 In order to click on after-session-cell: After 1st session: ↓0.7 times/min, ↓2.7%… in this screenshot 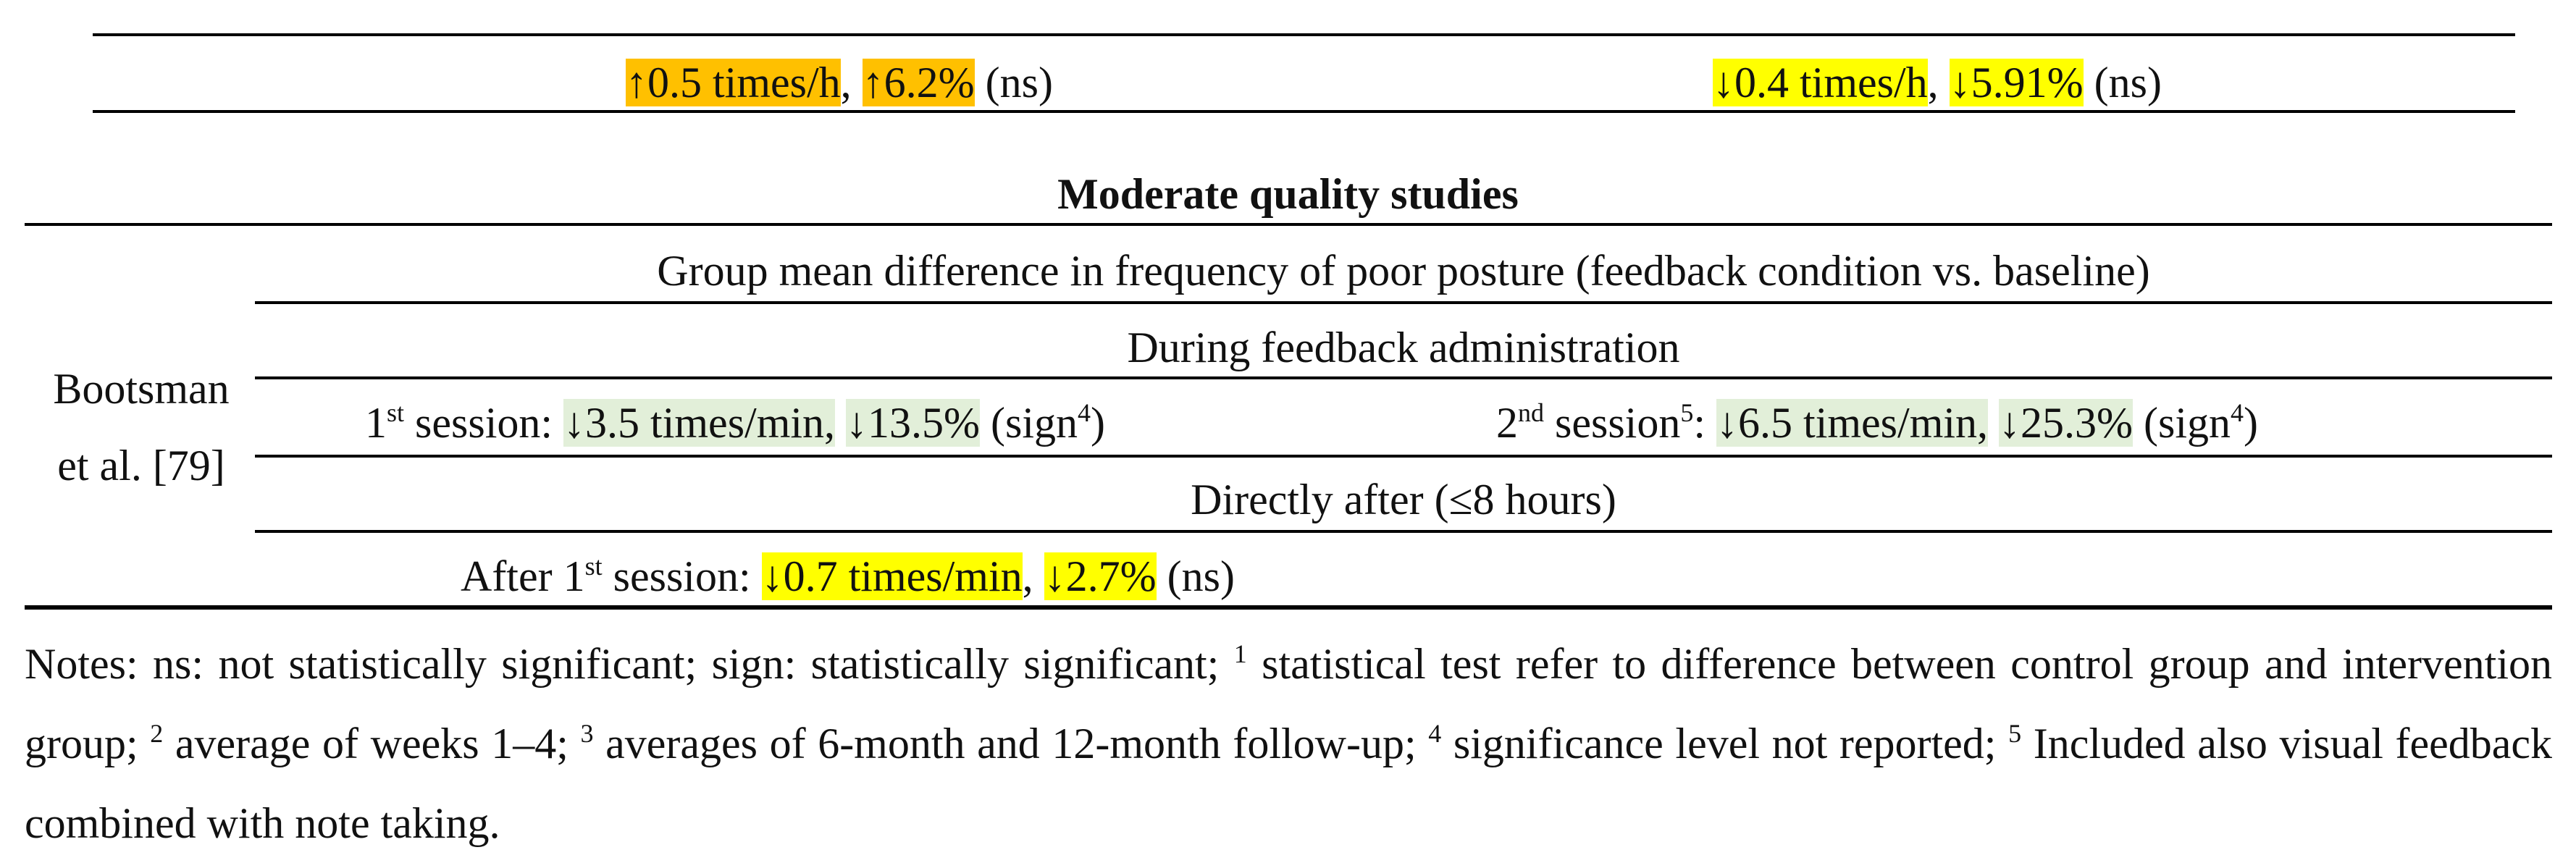, I will do `click(848, 576)`.